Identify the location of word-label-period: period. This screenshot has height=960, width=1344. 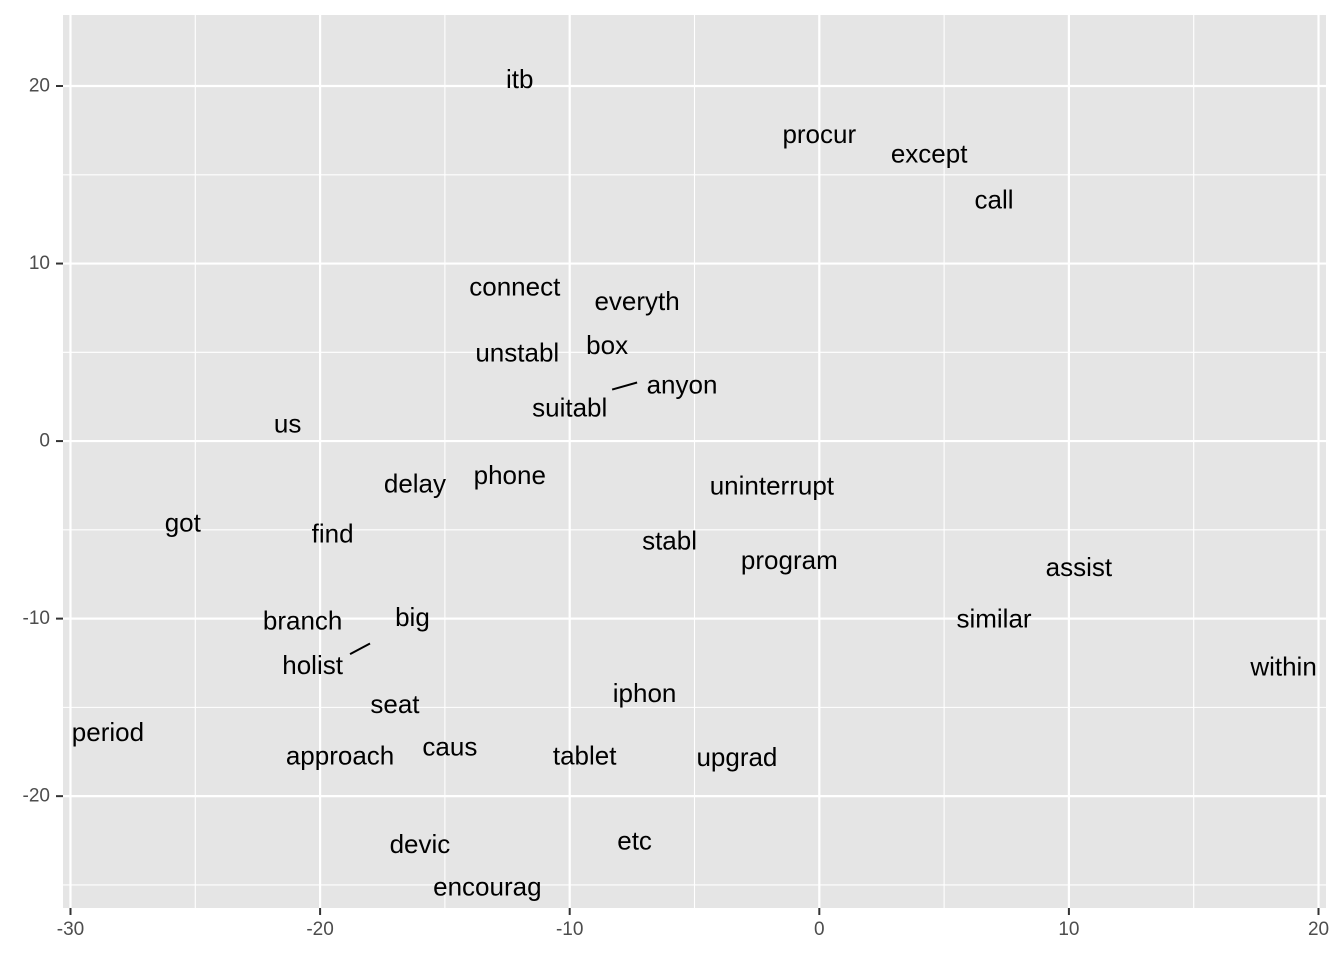
(108, 732).